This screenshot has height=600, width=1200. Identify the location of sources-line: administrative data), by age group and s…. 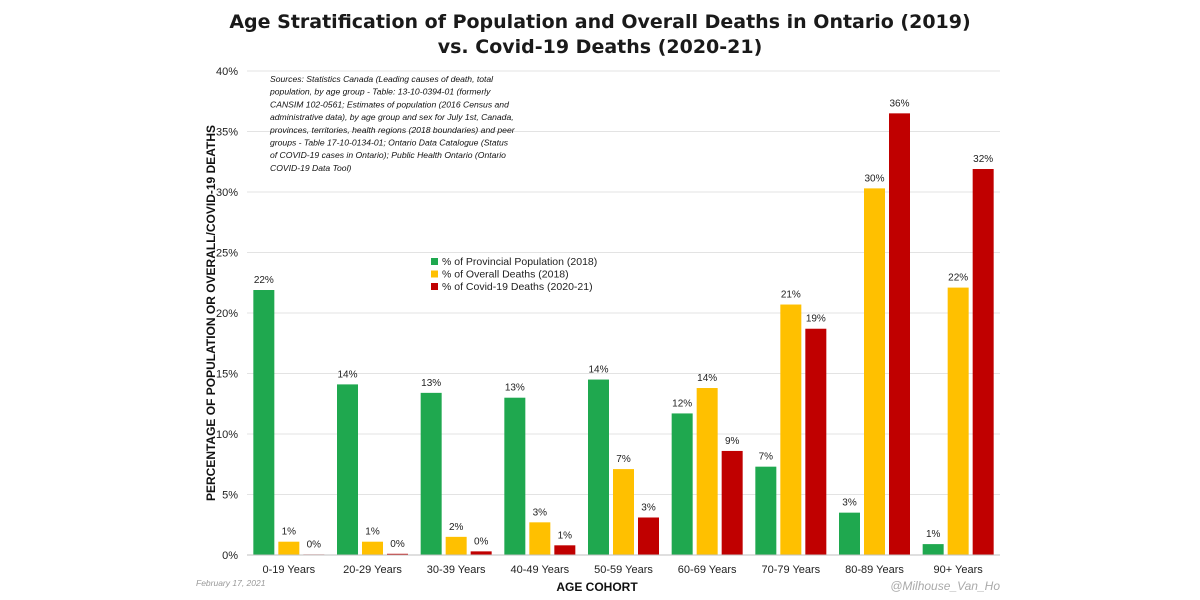
(392, 117).